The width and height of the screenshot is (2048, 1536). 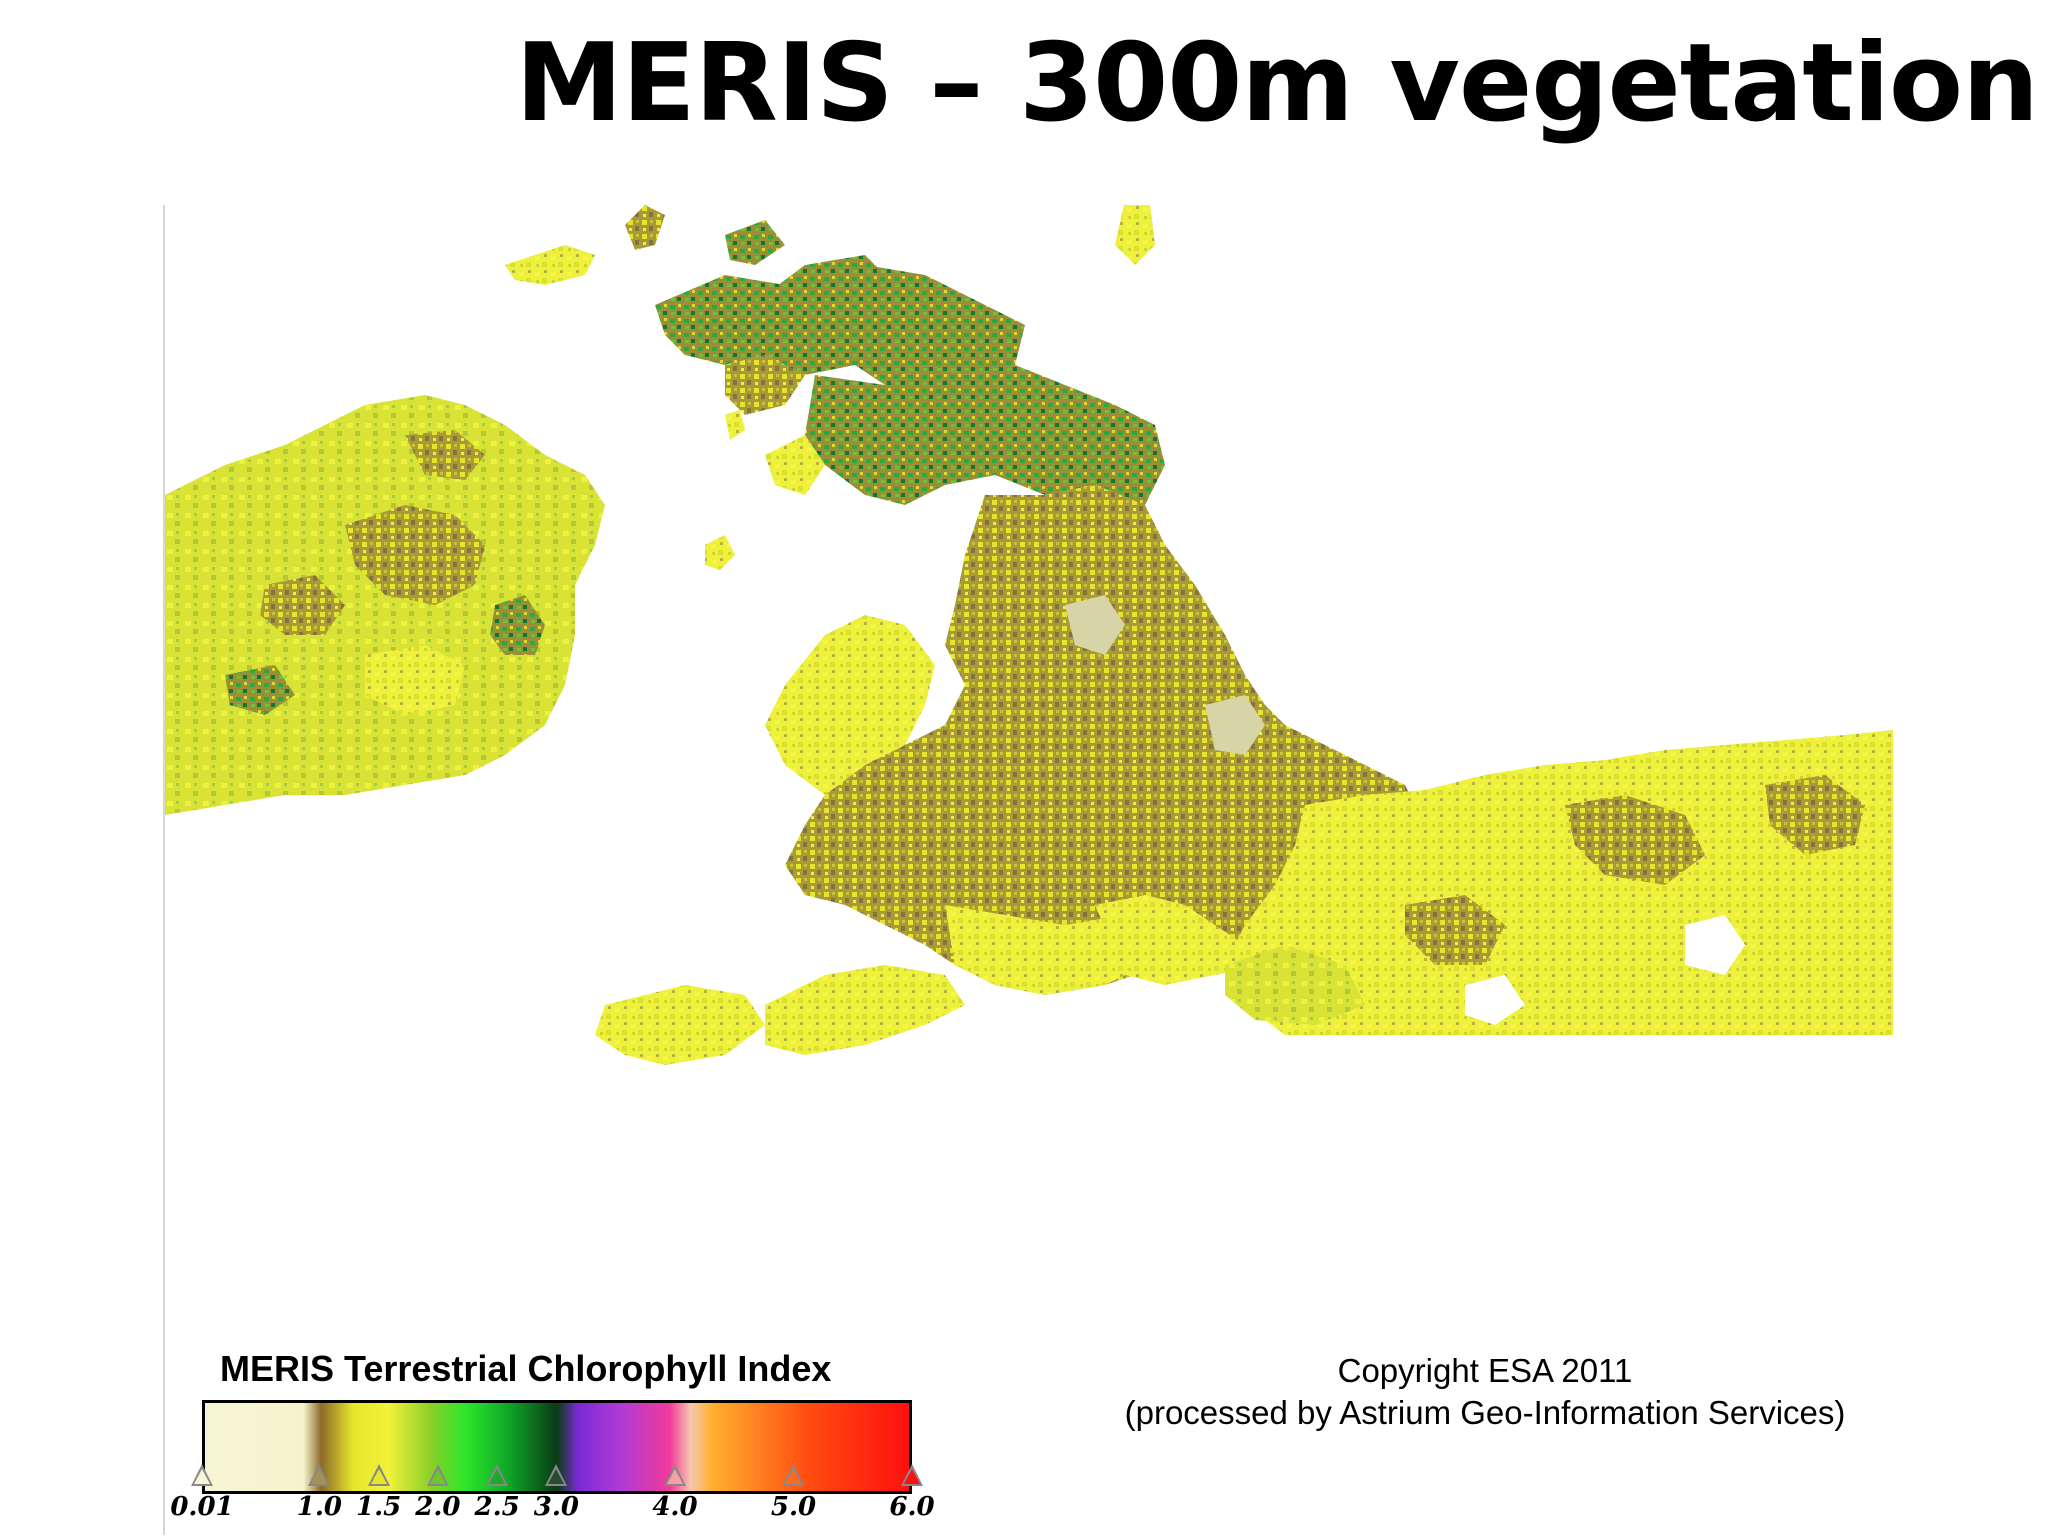 I want to click on legend-title: MERIS Terrestrial Chlorophyll Index, so click(x=526, y=1368).